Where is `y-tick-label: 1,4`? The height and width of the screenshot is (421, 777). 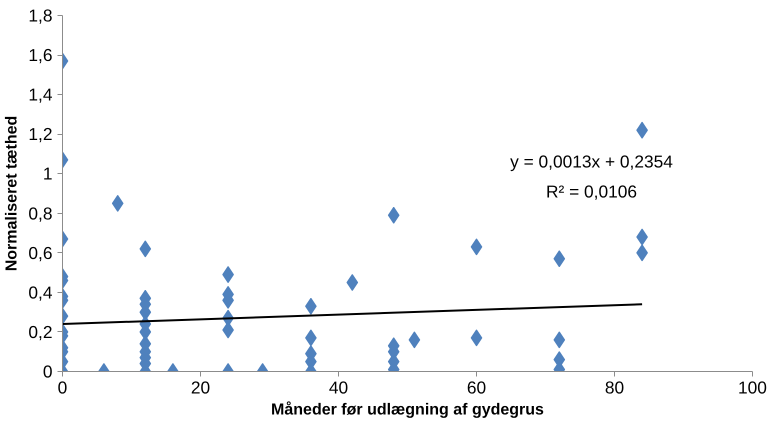 y-tick-label: 1,4 is located at coordinates (40, 94).